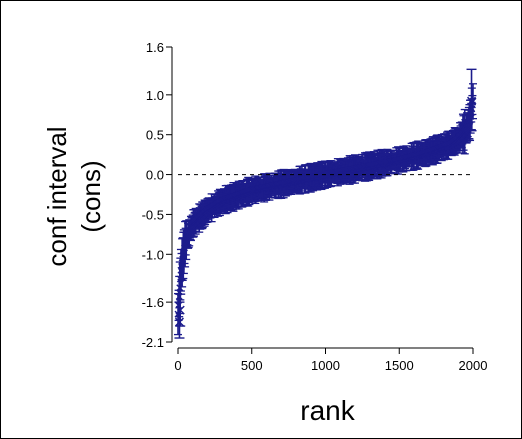 This screenshot has width=522, height=439. Describe the element at coordinates (155, 47) in the screenshot. I see `y-tick-label: 1.6` at that location.